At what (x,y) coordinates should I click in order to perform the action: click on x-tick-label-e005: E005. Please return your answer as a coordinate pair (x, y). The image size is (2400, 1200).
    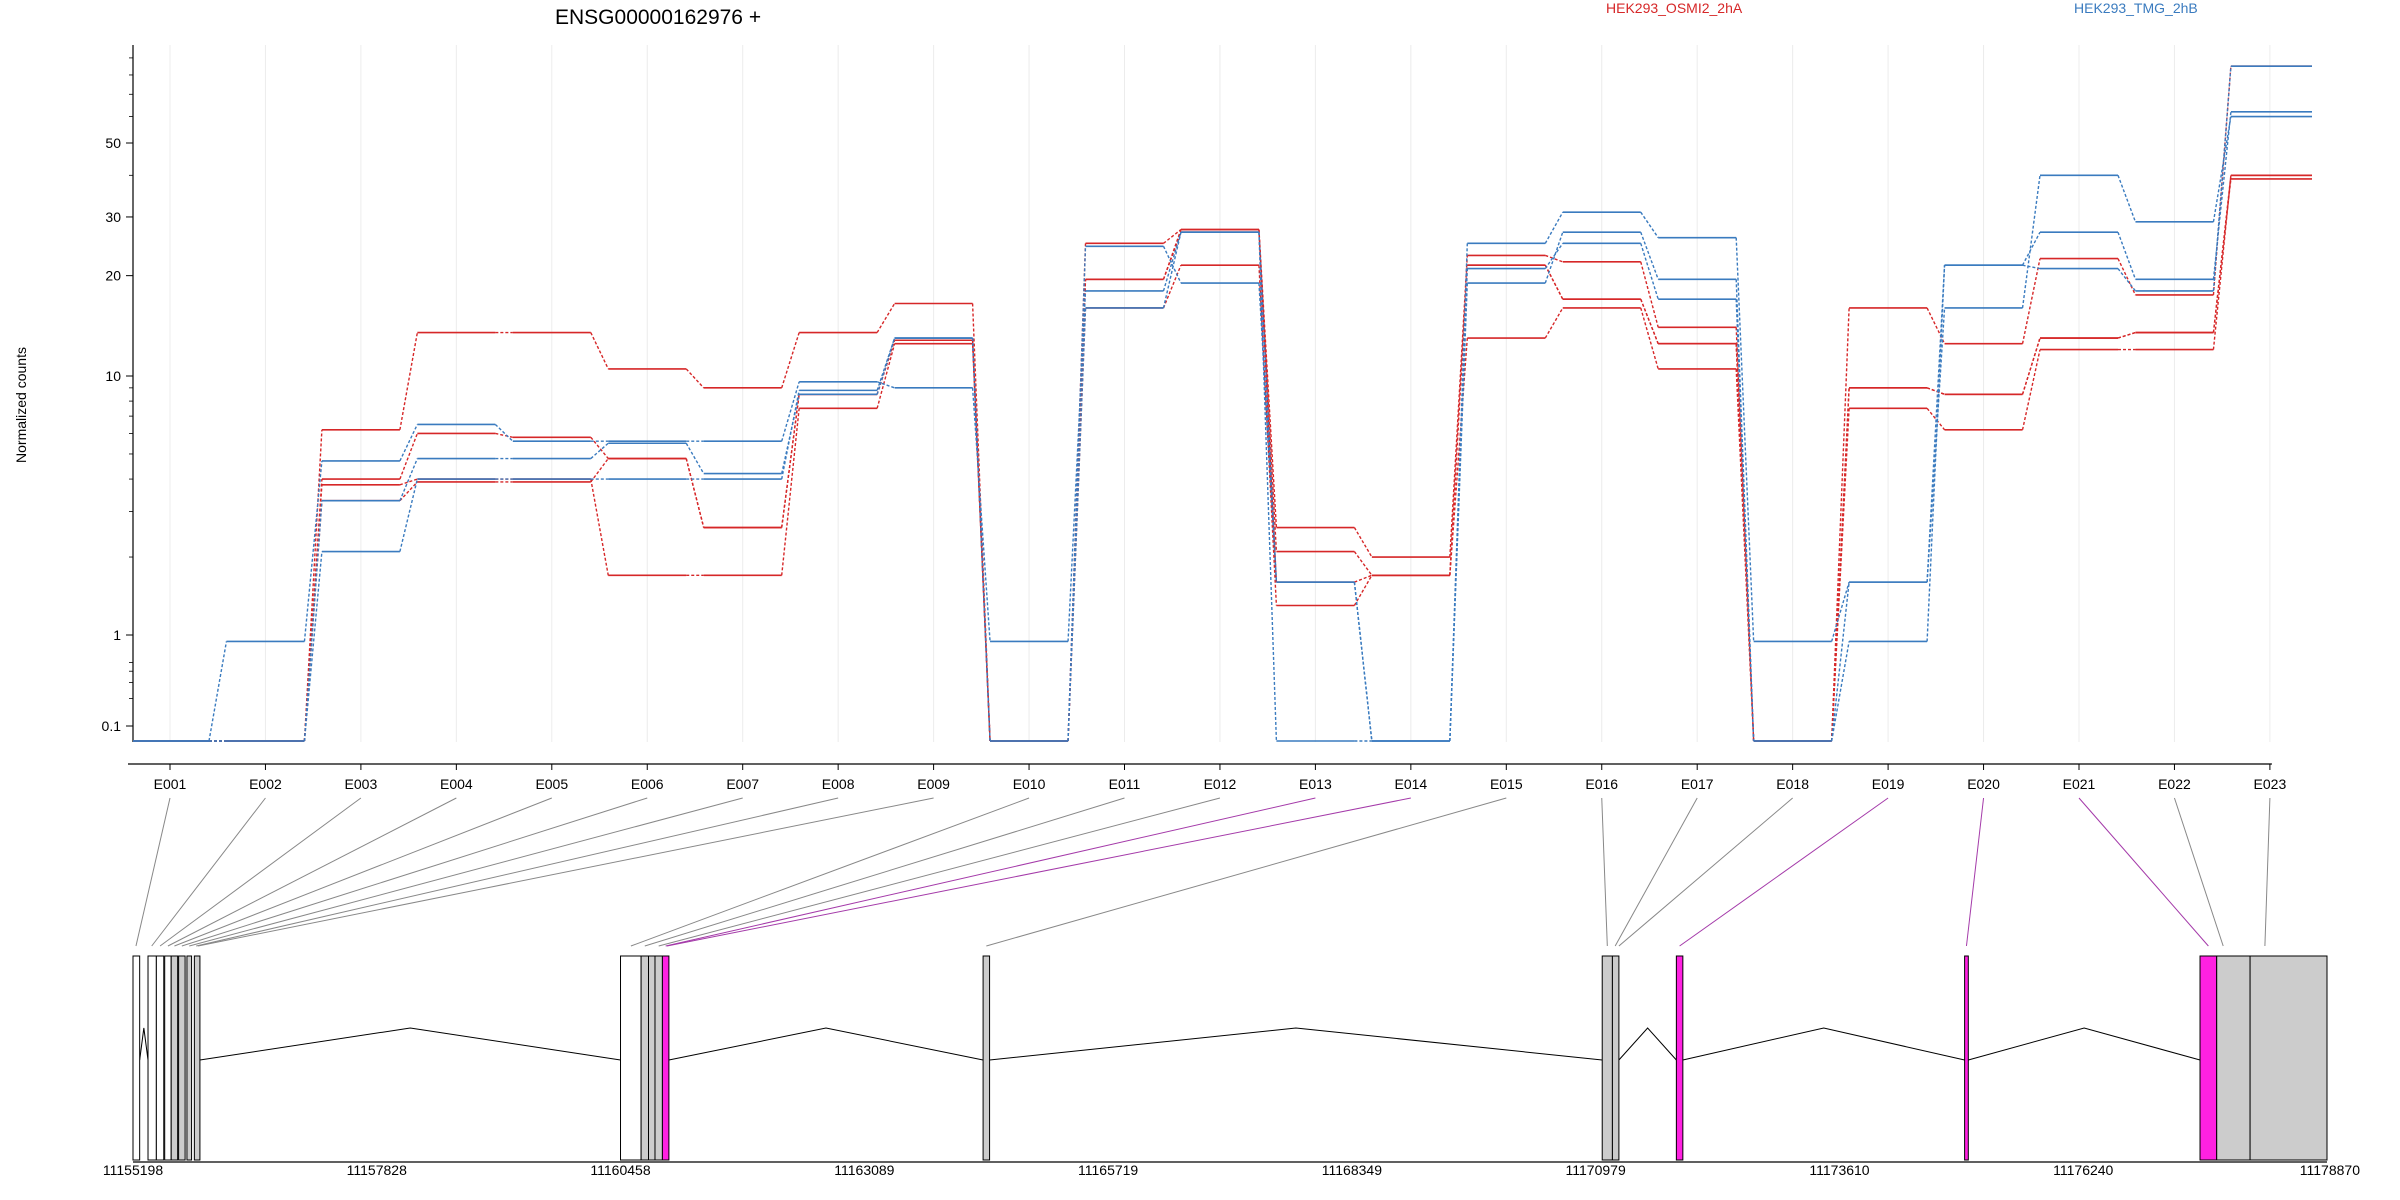
    Looking at the image, I should click on (551, 784).